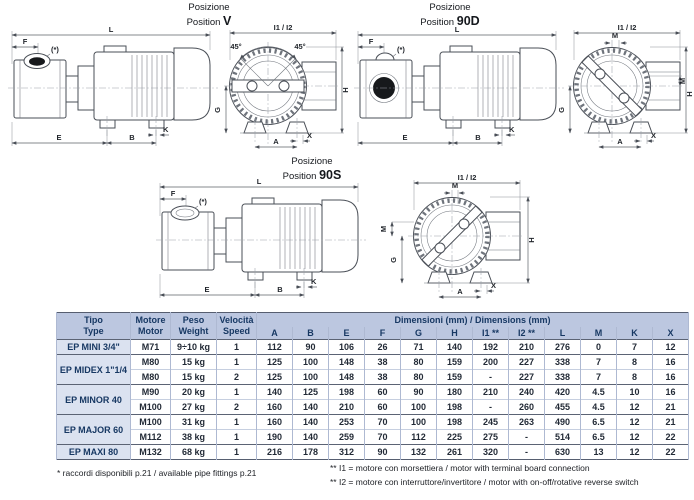 Image resolution: width=694 pixels, height=500 pixels. Describe the element at coordinates (472, 319) in the screenshot. I see `col-header-dimensions: Dimensioni (mm) / Dimensions (mm)` at that location.